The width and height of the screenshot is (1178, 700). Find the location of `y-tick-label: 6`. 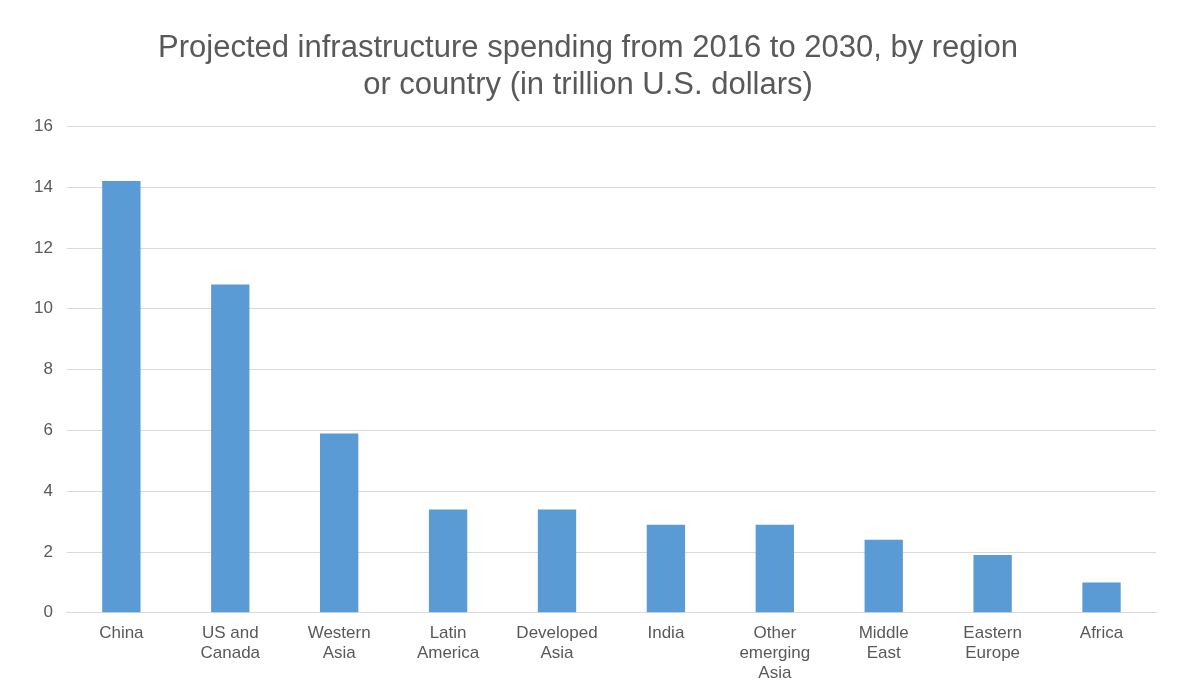

y-tick-label: 6 is located at coordinates (48, 430).